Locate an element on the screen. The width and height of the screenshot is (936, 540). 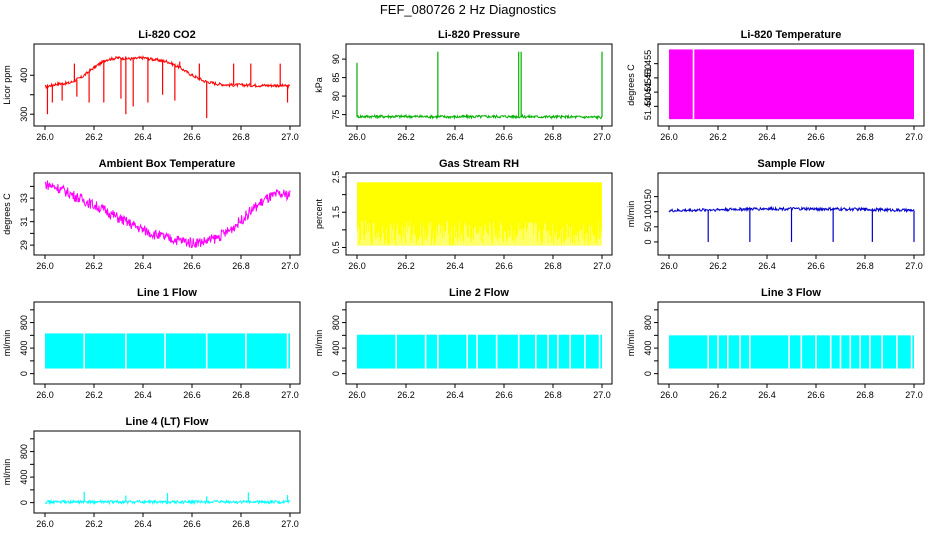
panel-title: Li-820 Pressure is located at coordinates (479, 35).